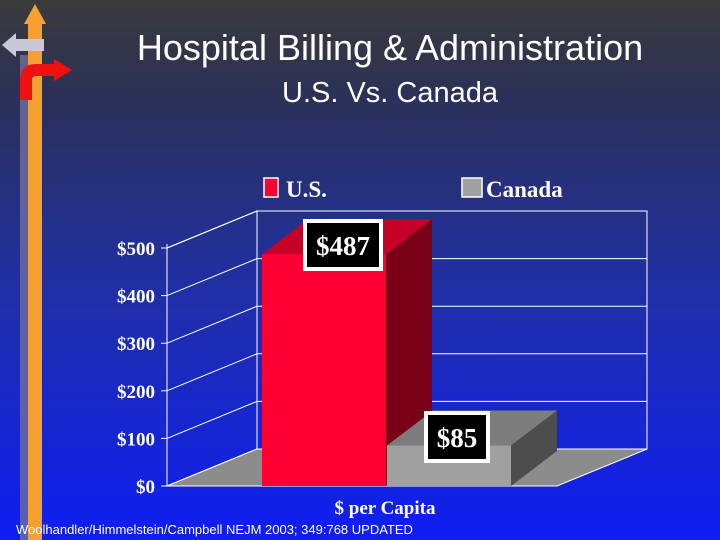 The width and height of the screenshot is (720, 540). I want to click on slide-title: Hospital Billing & Administration, so click(390, 47).